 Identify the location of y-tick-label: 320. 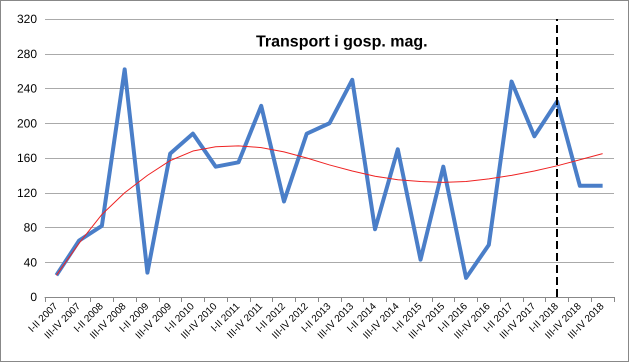
(27, 19).